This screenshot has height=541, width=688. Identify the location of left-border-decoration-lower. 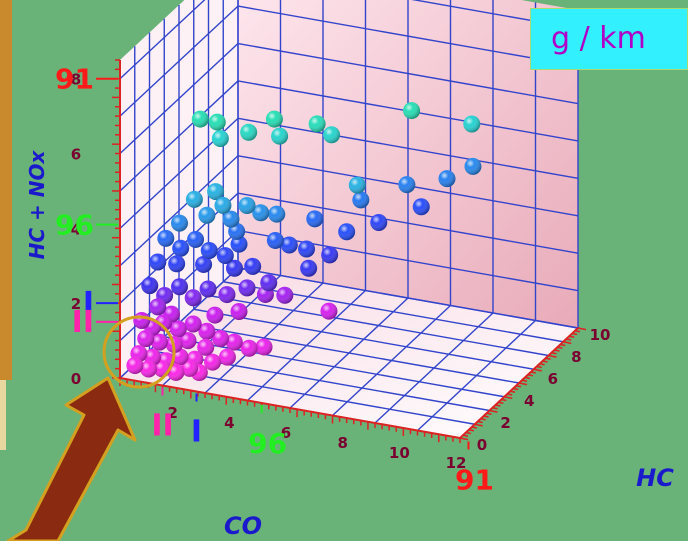
(3, 415).